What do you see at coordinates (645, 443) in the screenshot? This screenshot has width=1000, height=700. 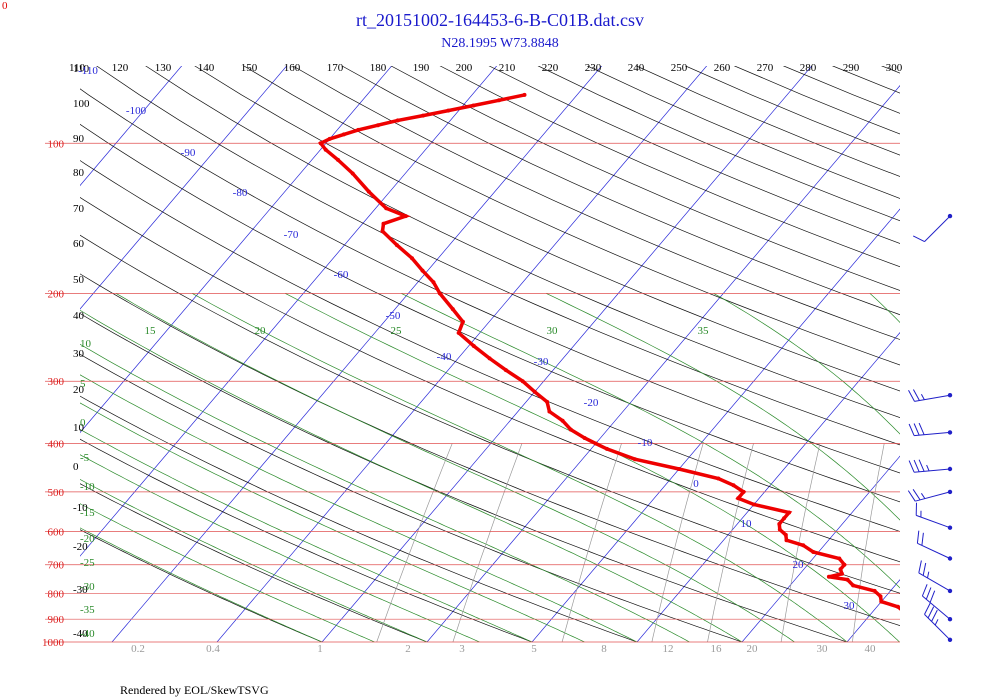 I see `isotherm-label: -10` at bounding box center [645, 443].